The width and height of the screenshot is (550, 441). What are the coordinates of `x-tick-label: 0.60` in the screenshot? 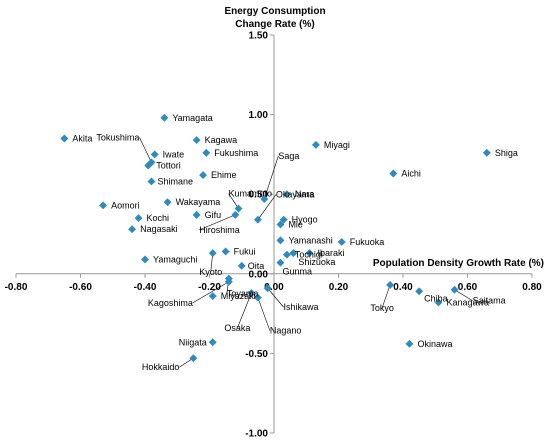 It's located at (468, 287).